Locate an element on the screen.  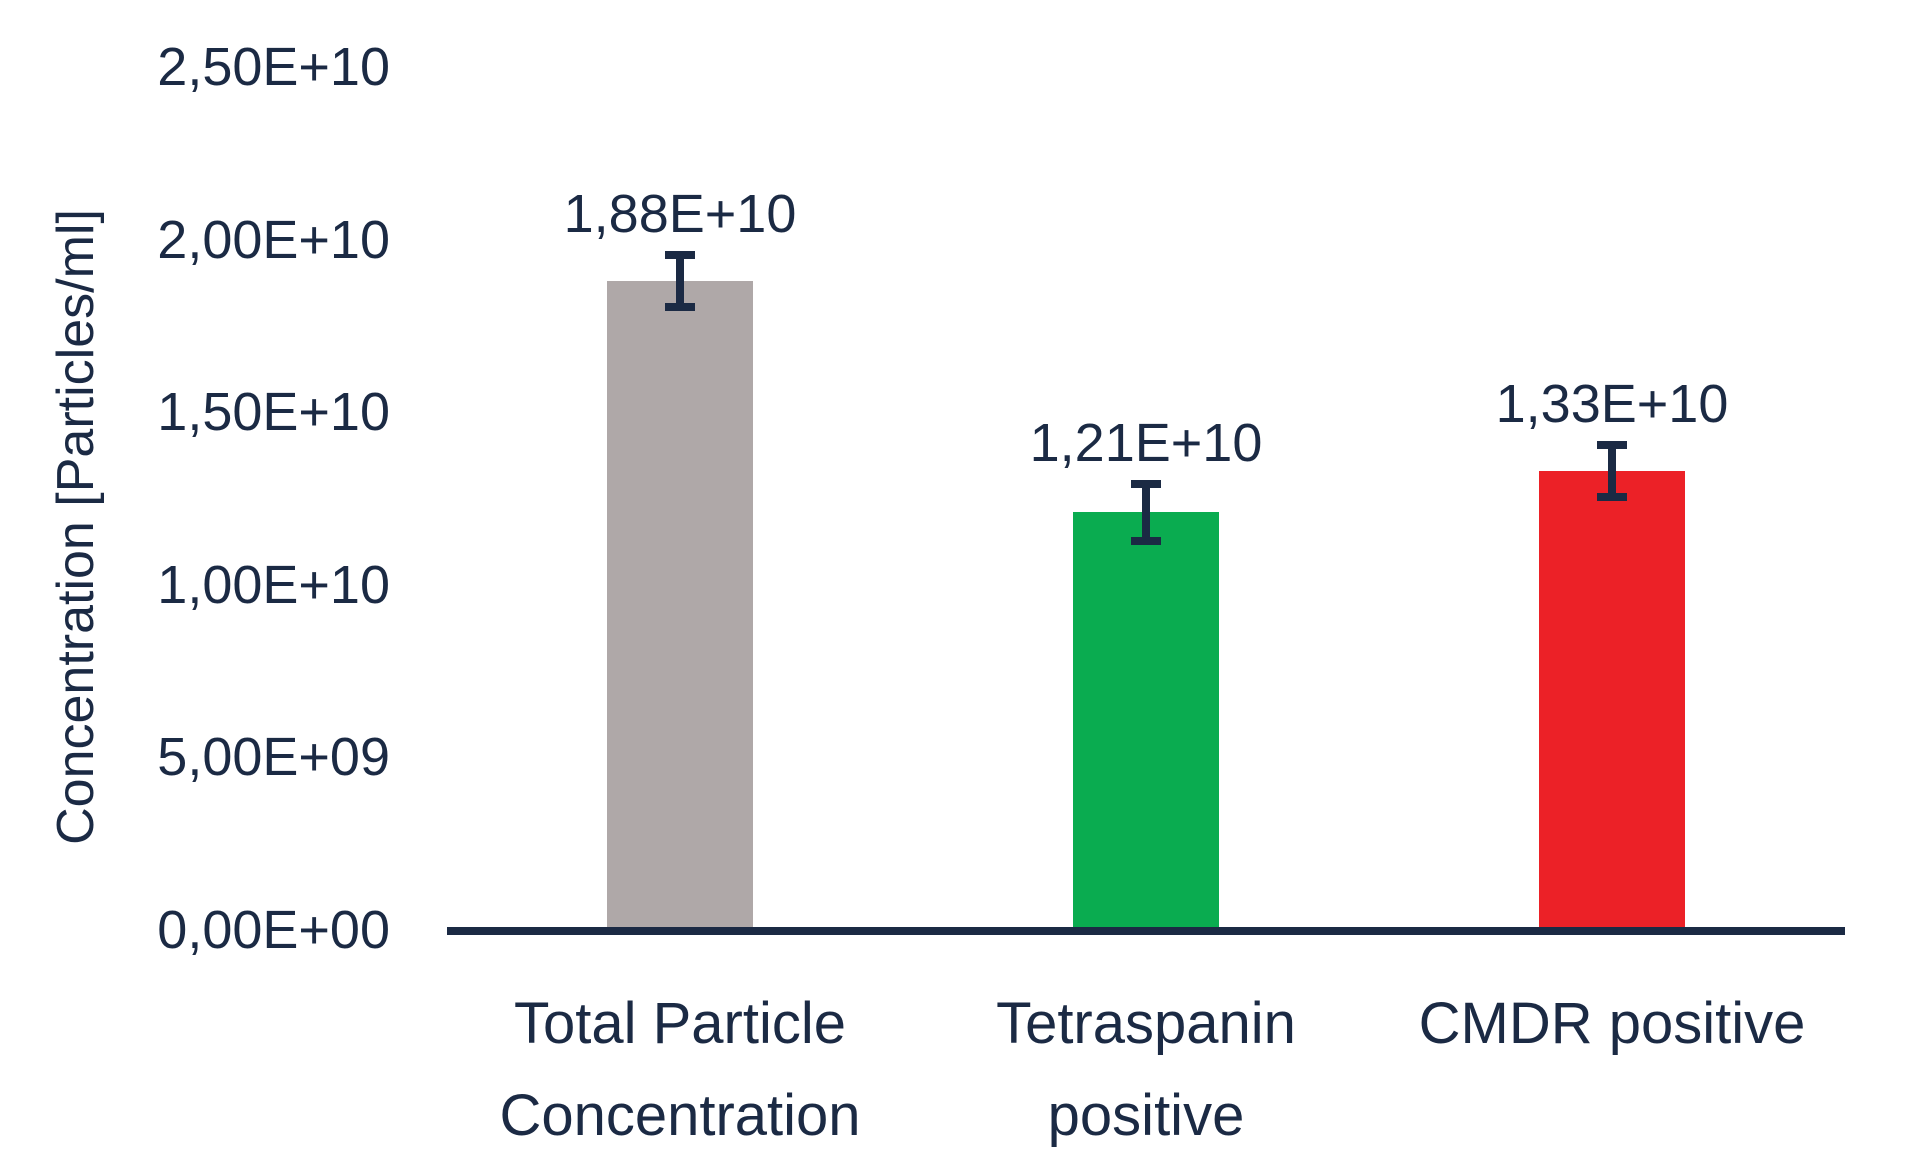
x-axis-line is located at coordinates (1146, 931).